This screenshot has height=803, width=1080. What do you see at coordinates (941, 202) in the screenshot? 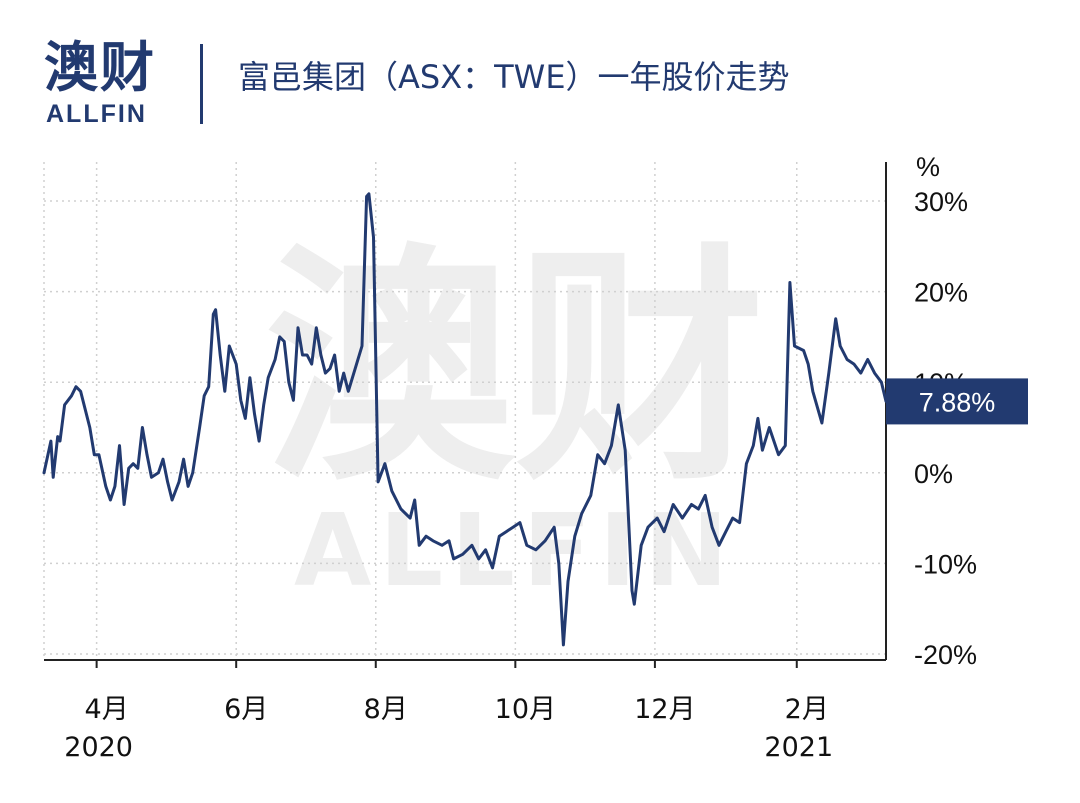
I see `y-tick-label: 30%` at bounding box center [941, 202].